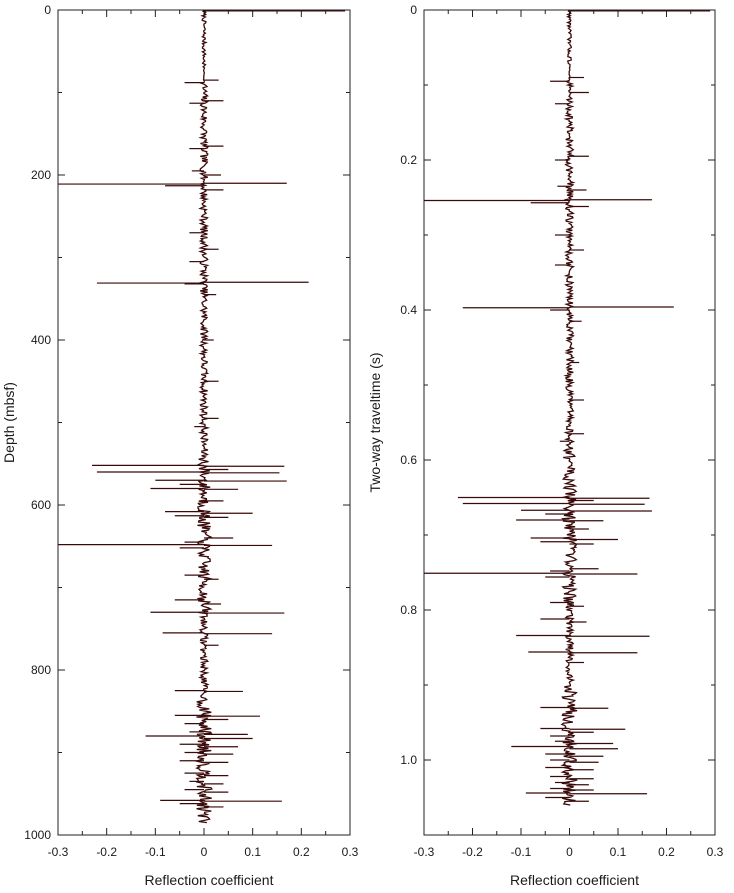 Image resolution: width=734 pixels, height=893 pixels. Describe the element at coordinates (408, 310) in the screenshot. I see `y-tick-label: 0.4` at that location.